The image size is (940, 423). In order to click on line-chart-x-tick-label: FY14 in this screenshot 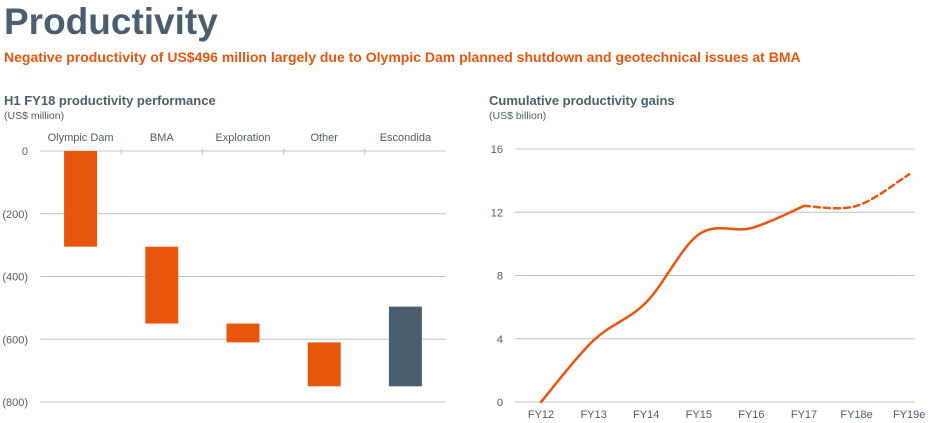, I will do `click(646, 415)`.